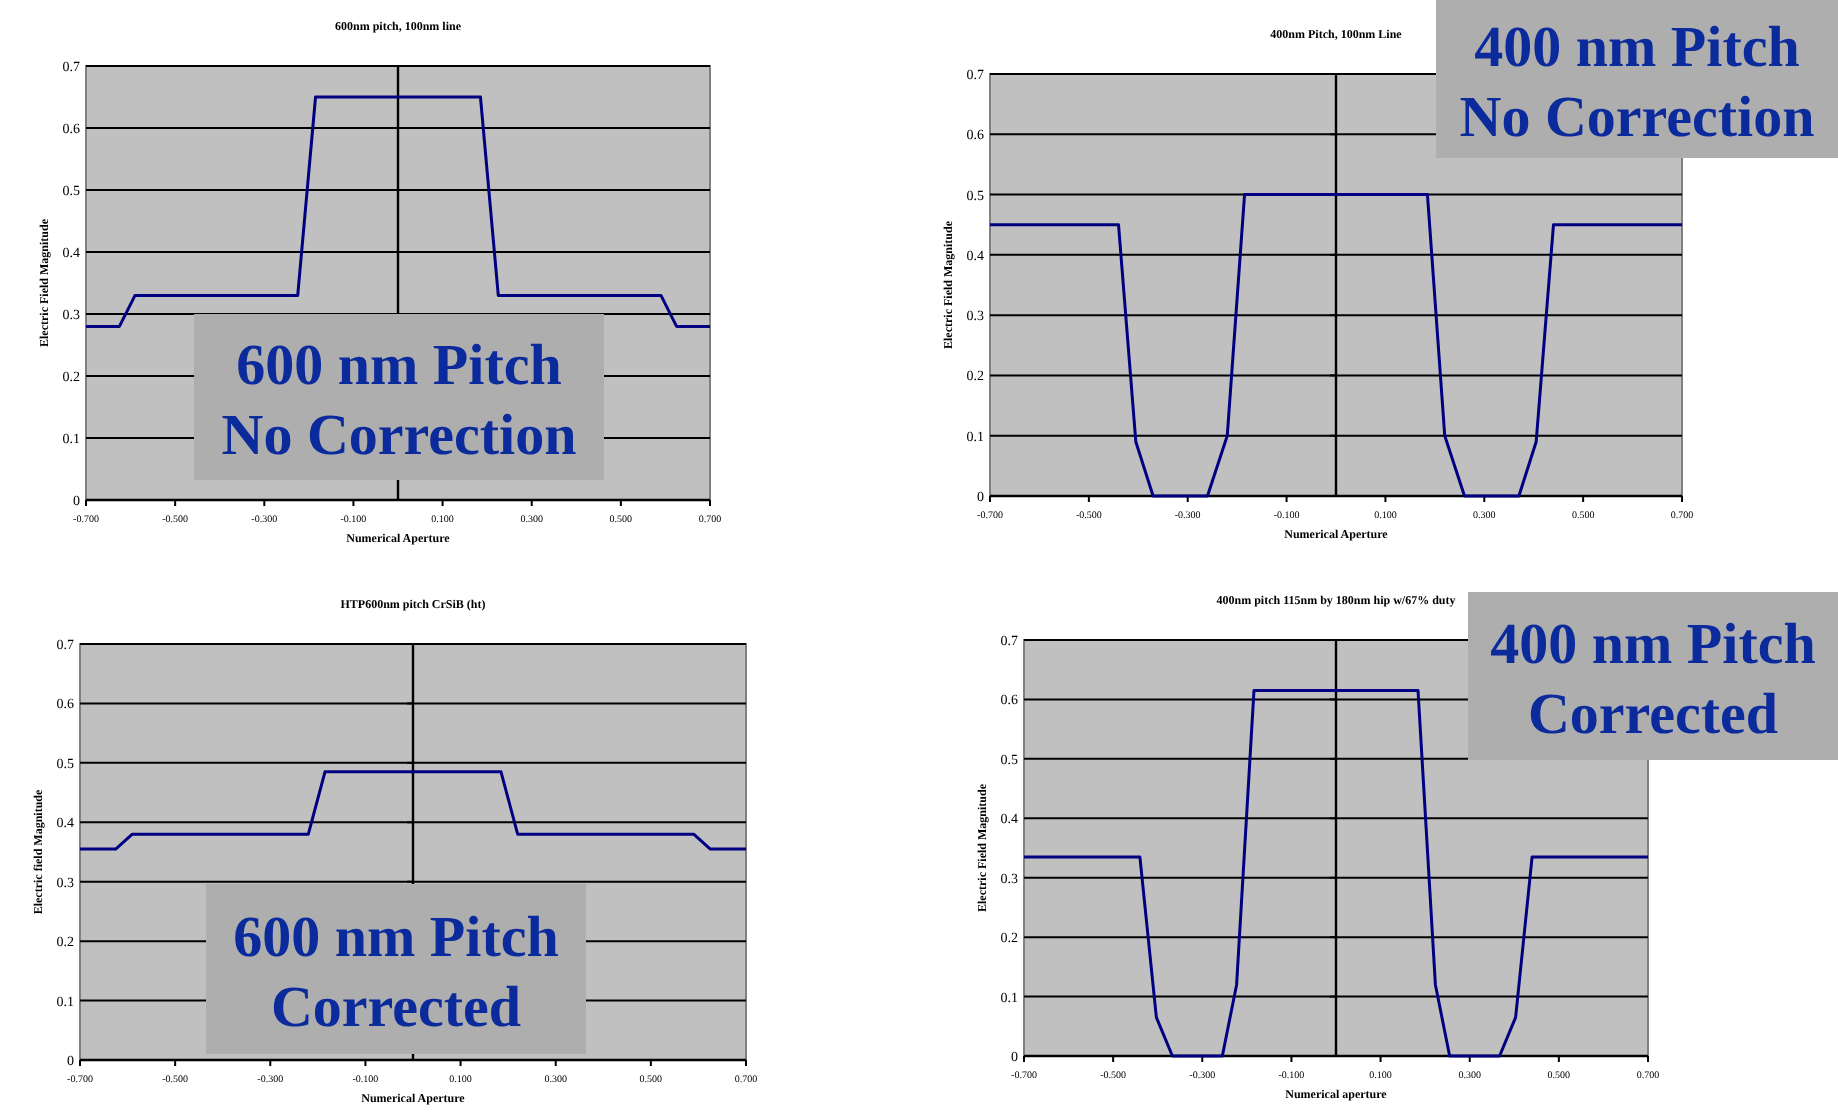  Describe the element at coordinates (1336, 345) in the screenshot. I see `line-series` at that location.